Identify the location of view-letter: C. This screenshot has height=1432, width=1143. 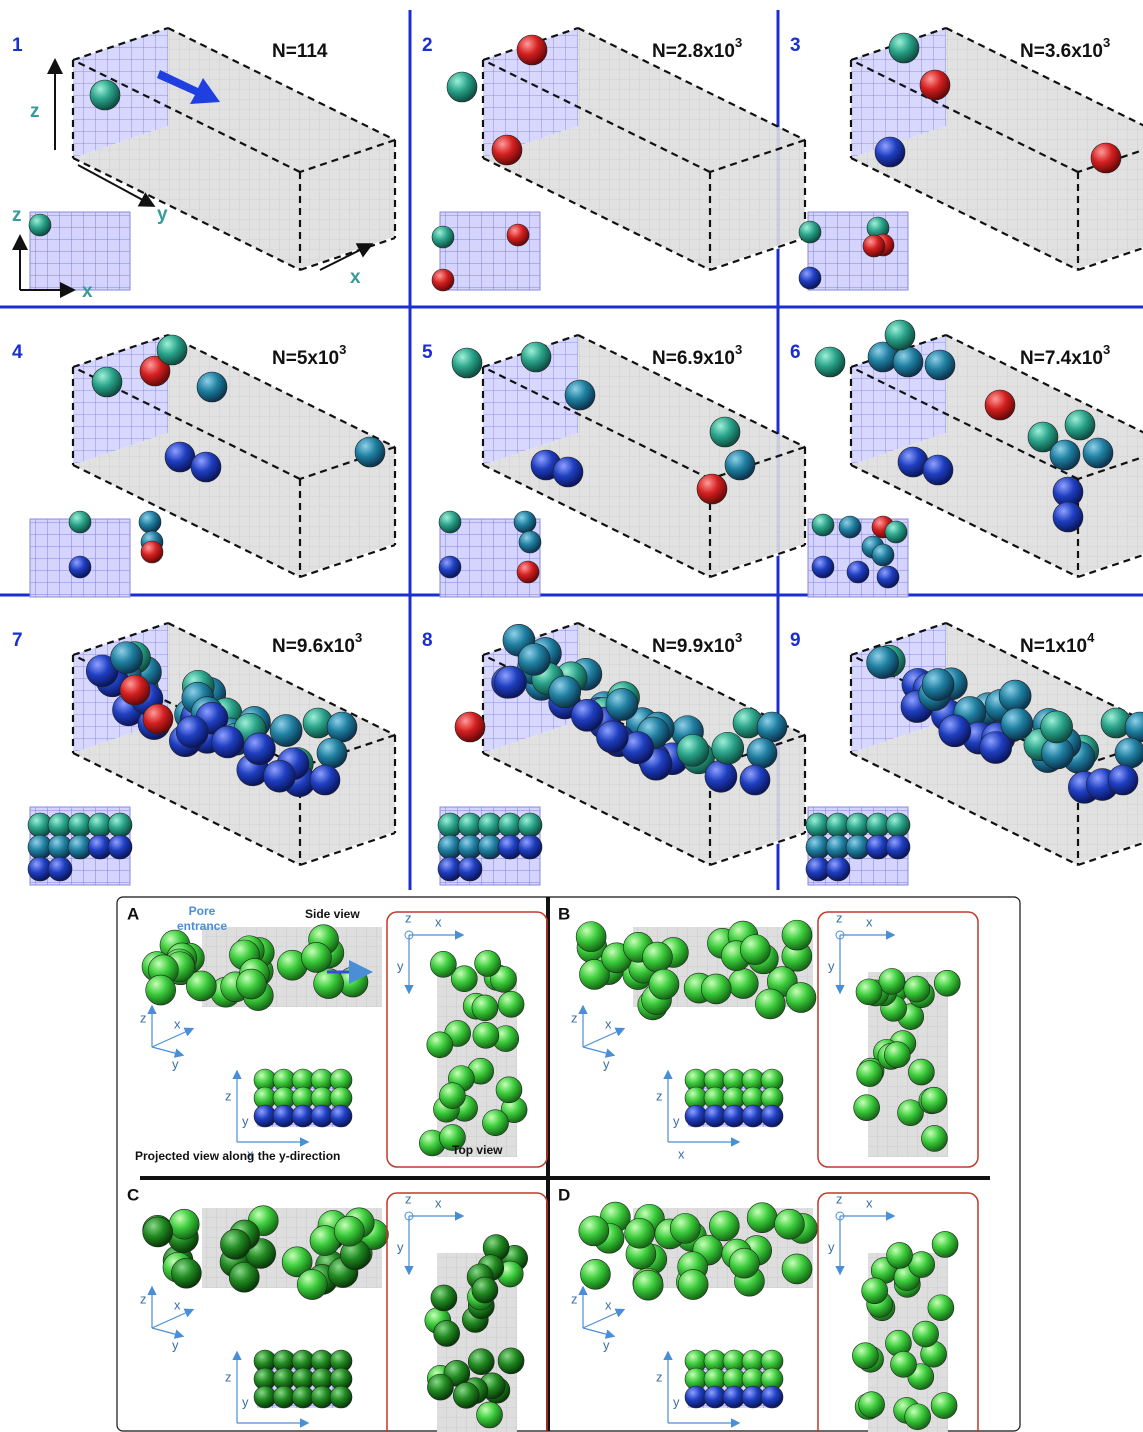
(133, 1194).